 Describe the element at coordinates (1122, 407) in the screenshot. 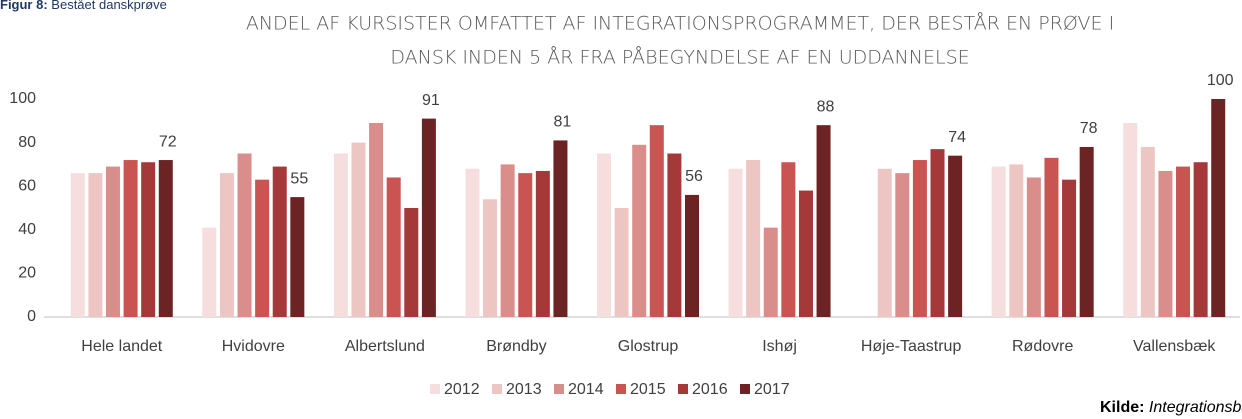

I see `source-label: Kilde:` at that location.